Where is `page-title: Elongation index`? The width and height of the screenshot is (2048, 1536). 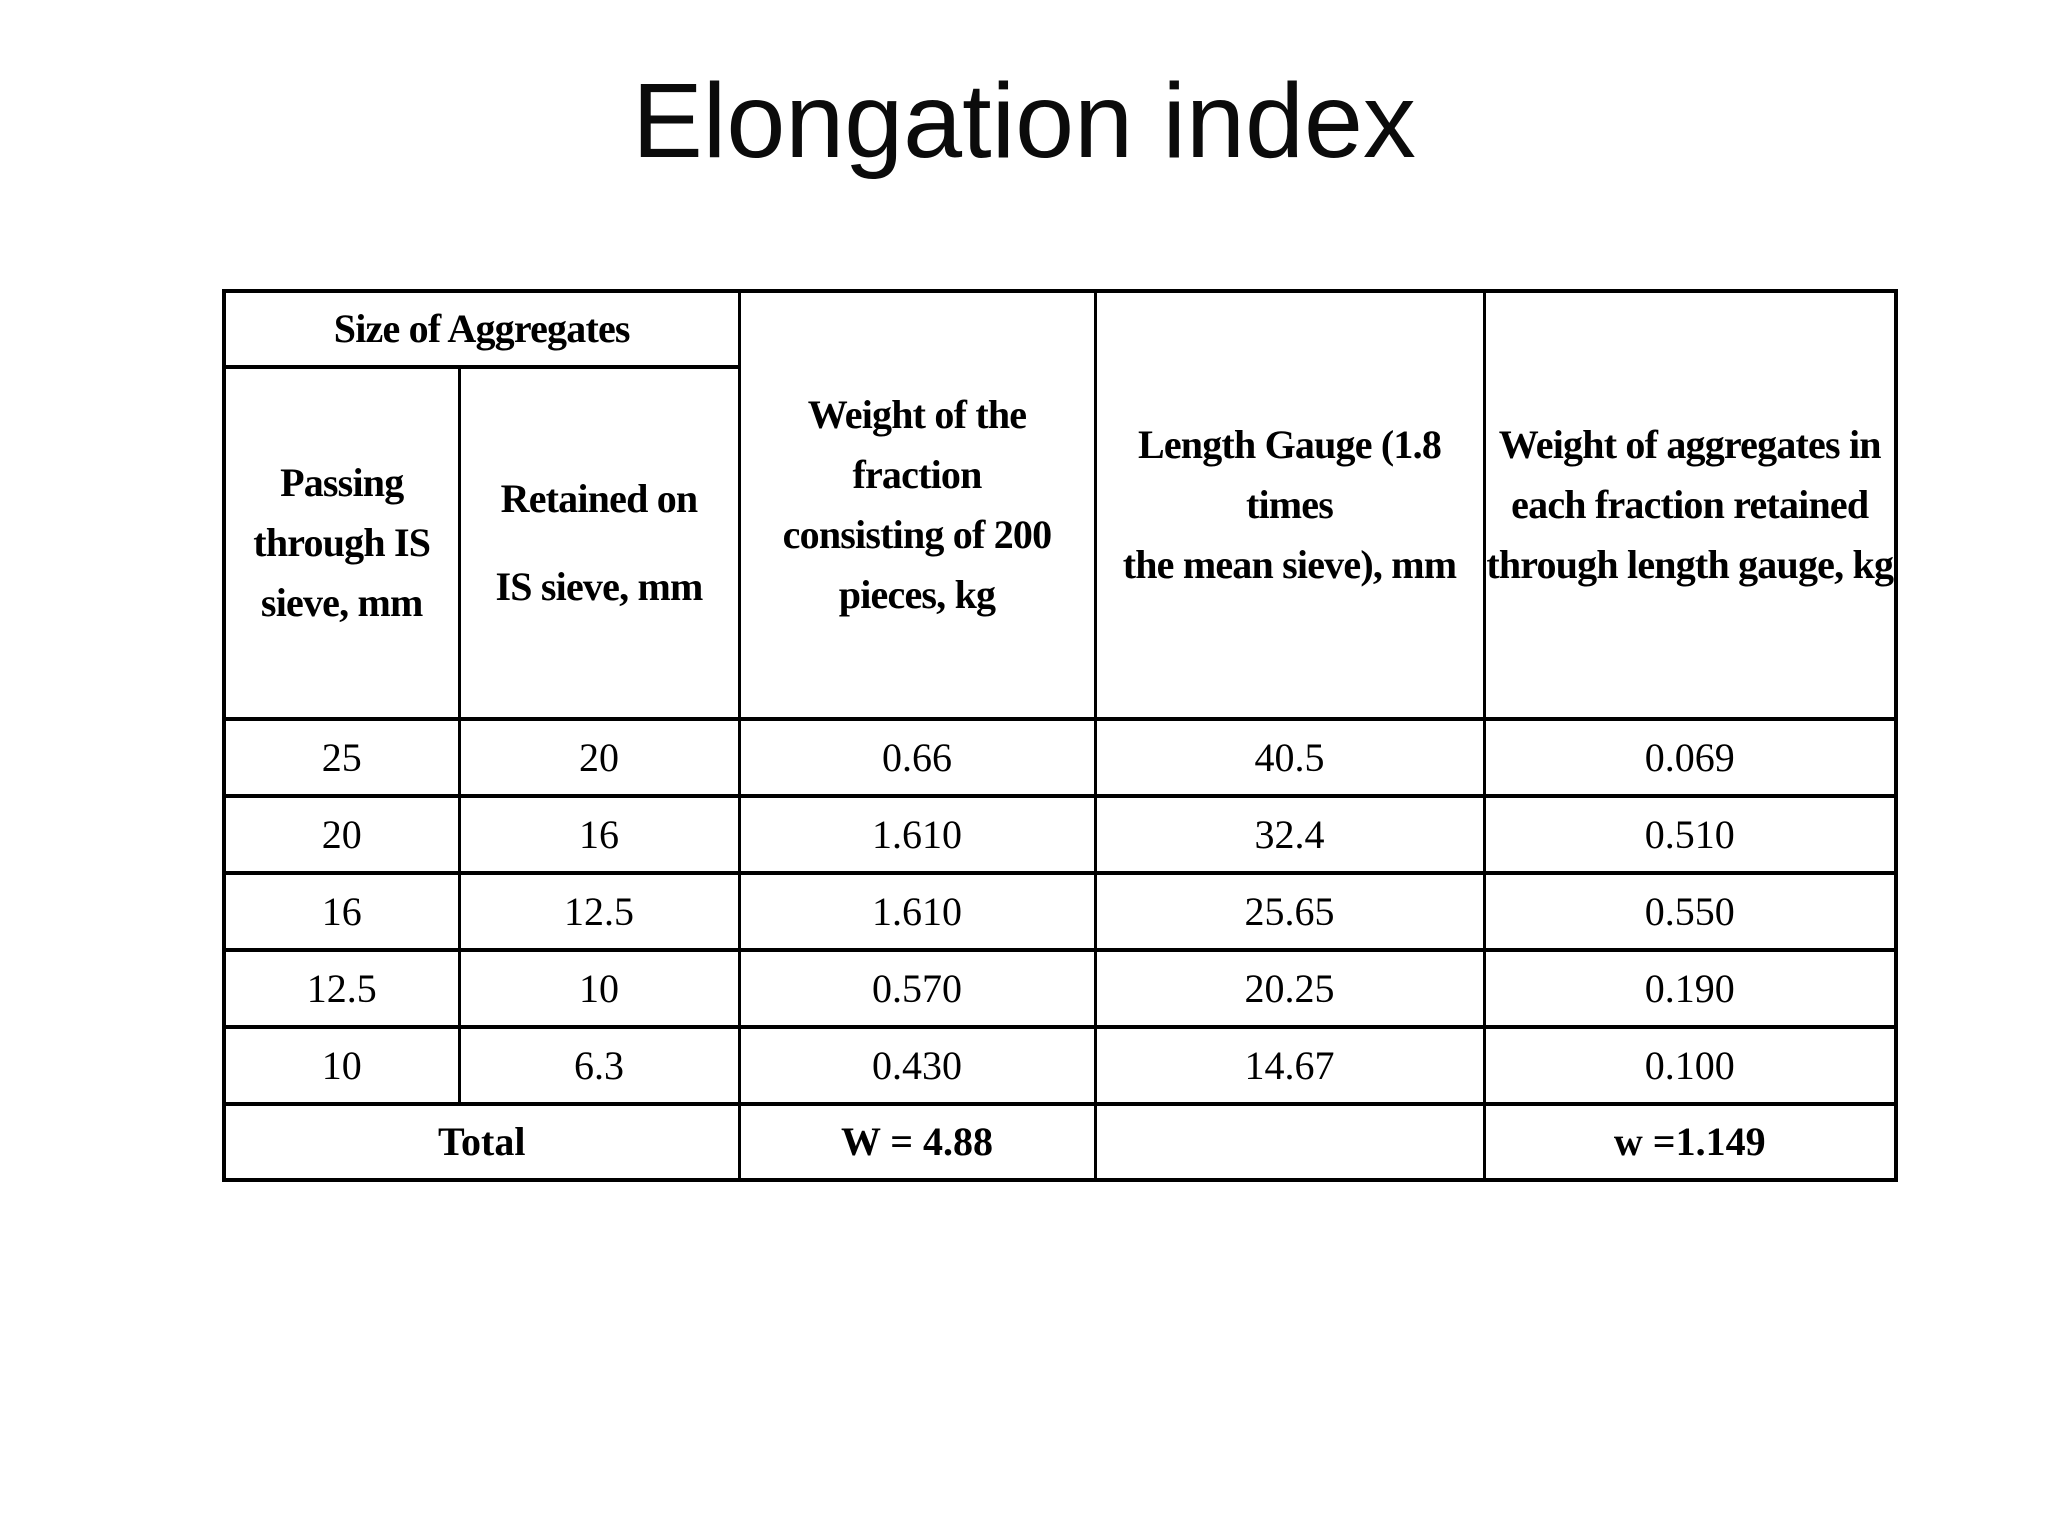
page-title: Elongation index is located at coordinates (1024, 121).